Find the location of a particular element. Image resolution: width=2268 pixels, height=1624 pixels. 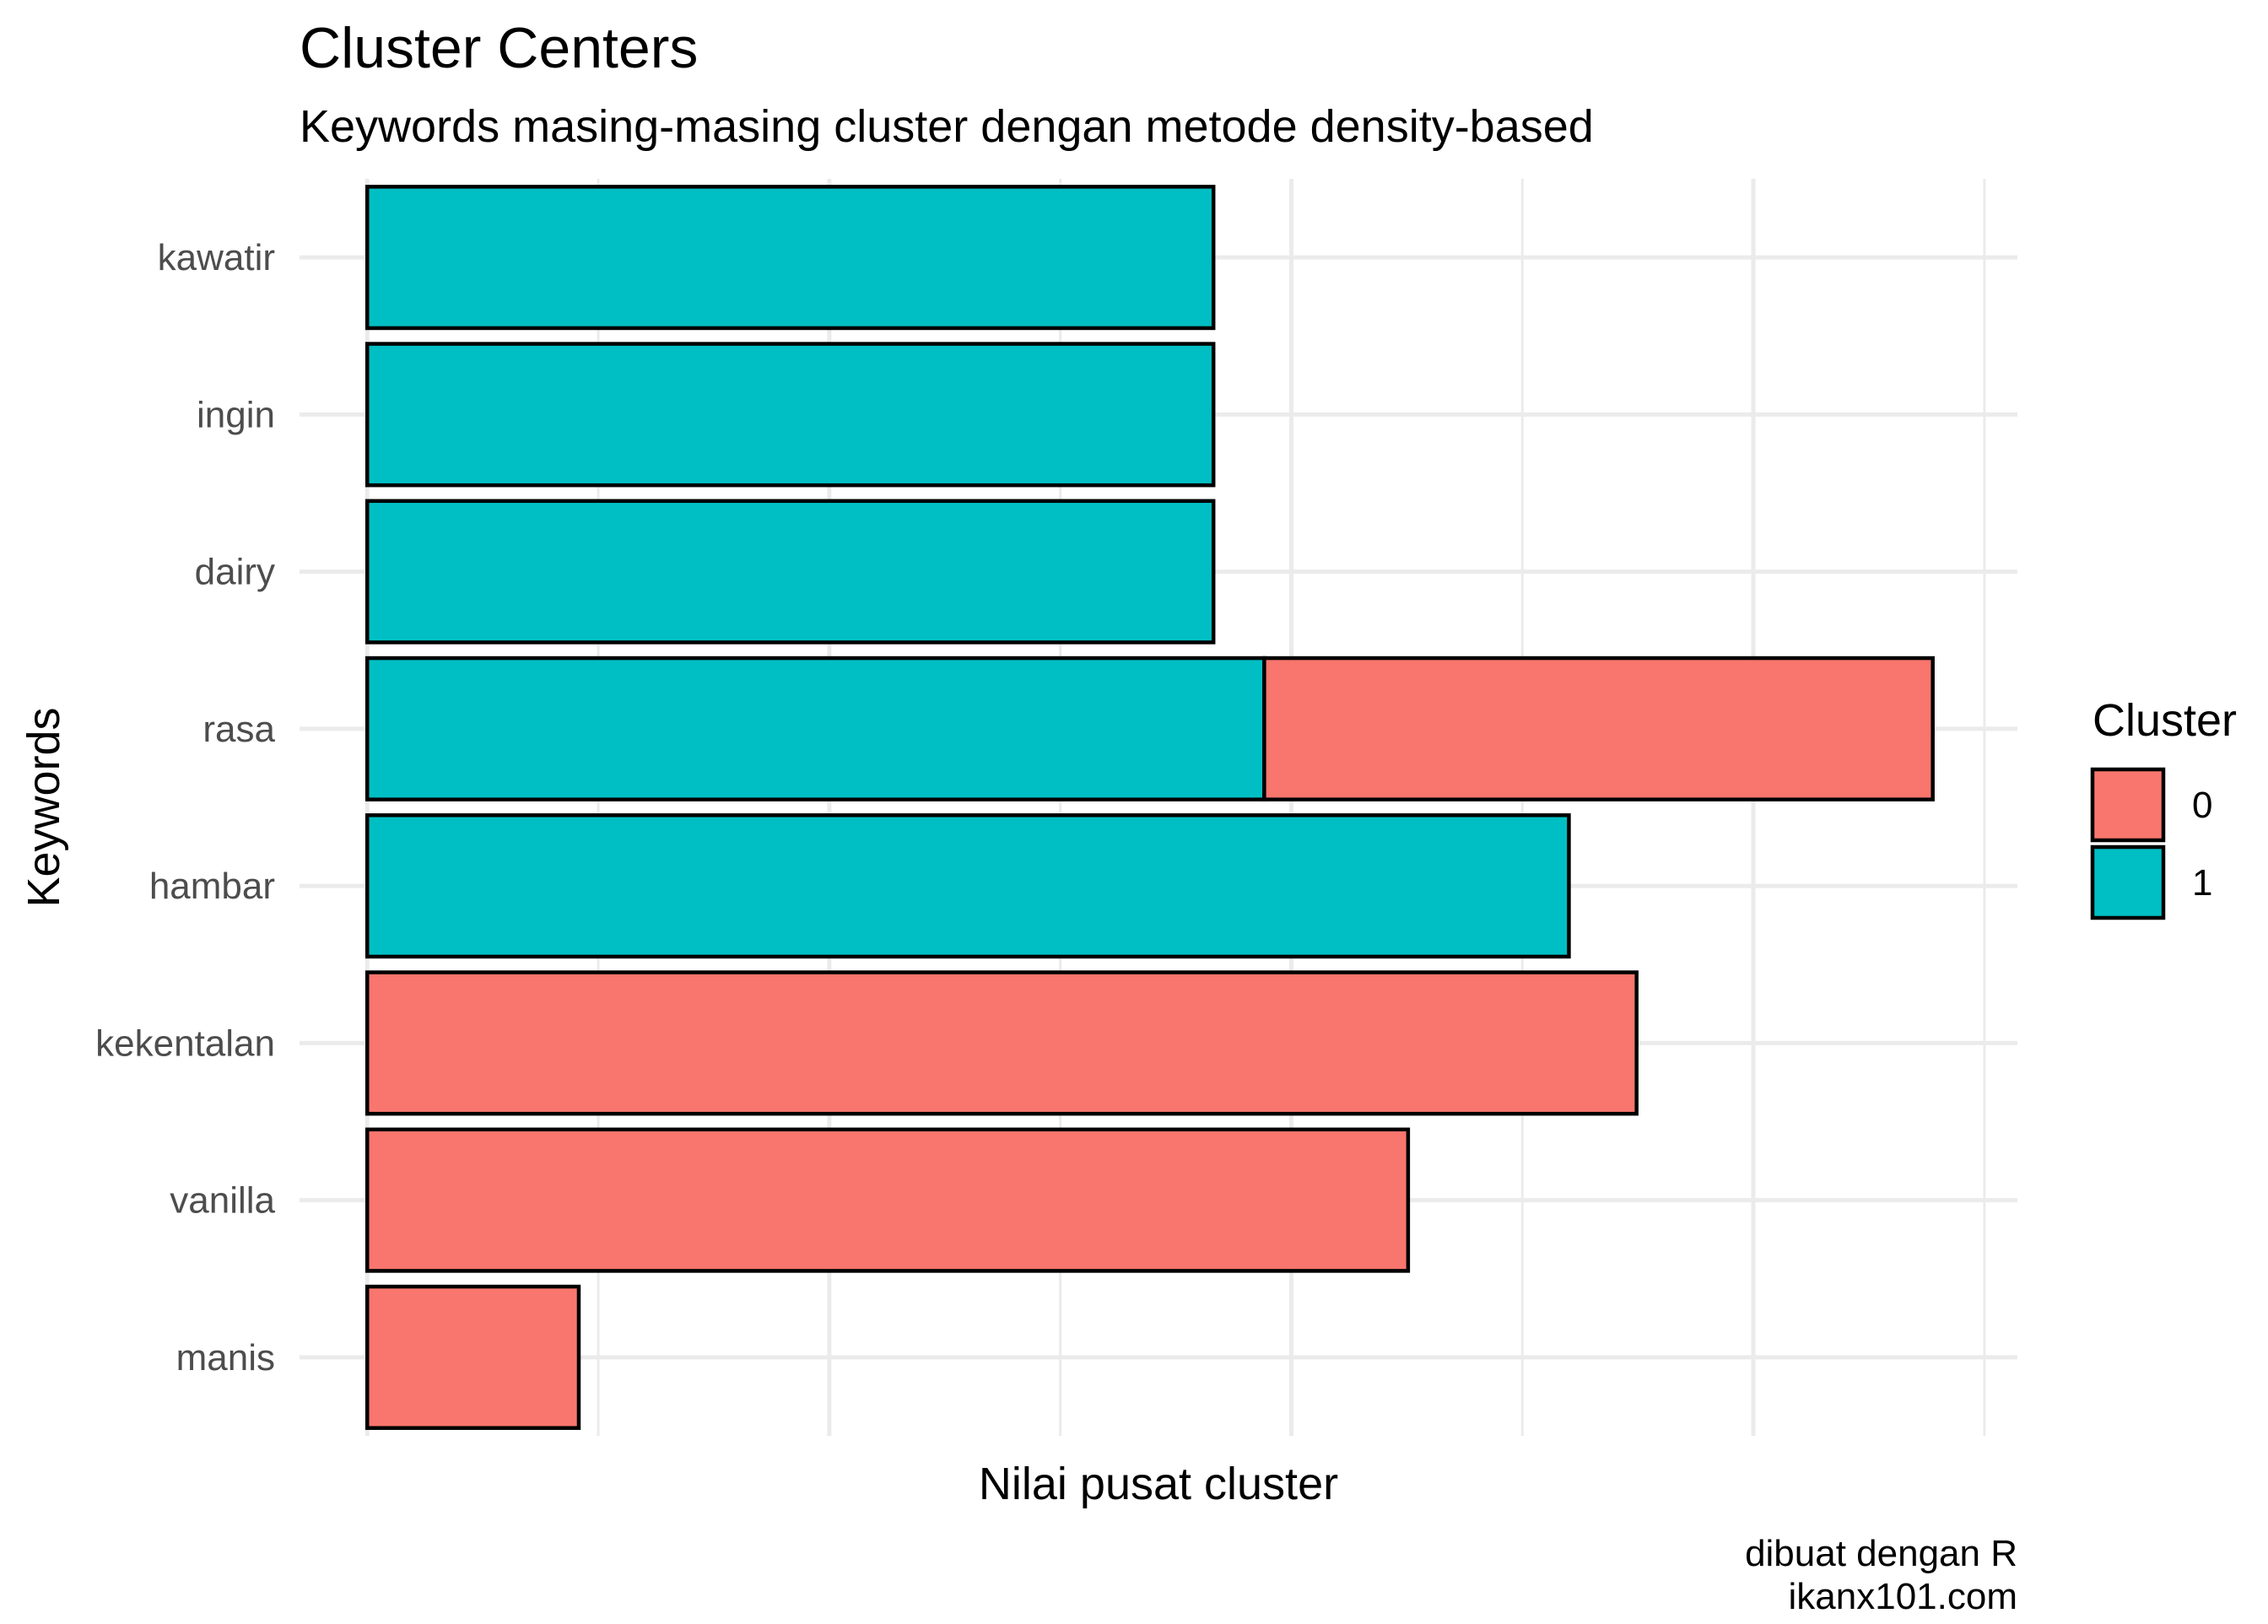

caption-line-1: dibuat dengan R is located at coordinates (1881, 1553).